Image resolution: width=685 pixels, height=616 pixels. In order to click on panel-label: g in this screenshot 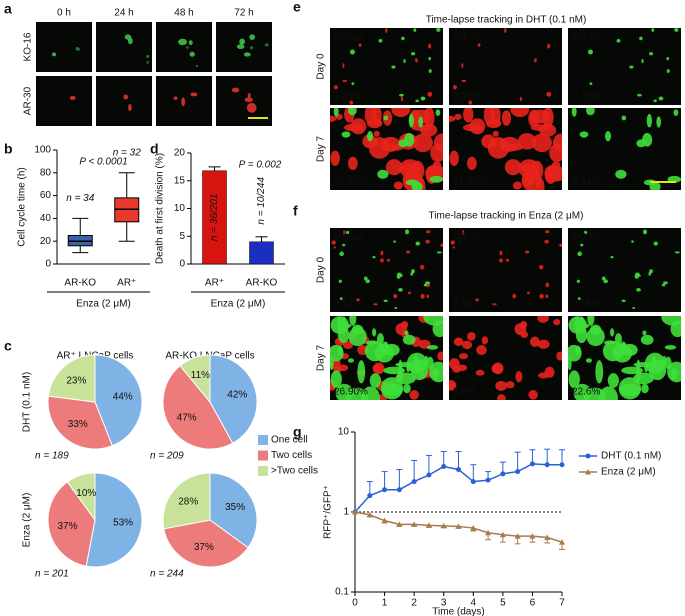, I will do `click(297, 432)`.